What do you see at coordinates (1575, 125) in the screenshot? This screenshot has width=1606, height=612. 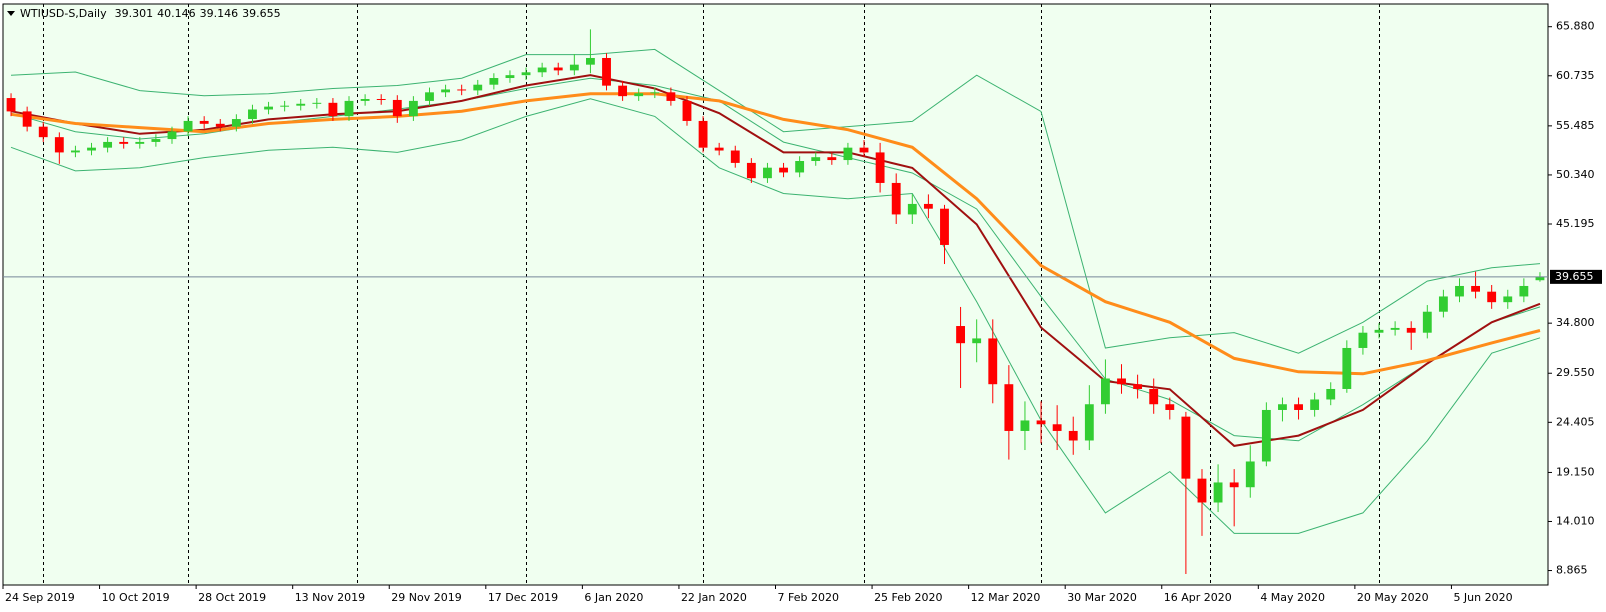 I see `y-tick-label: 55.485` at bounding box center [1575, 125].